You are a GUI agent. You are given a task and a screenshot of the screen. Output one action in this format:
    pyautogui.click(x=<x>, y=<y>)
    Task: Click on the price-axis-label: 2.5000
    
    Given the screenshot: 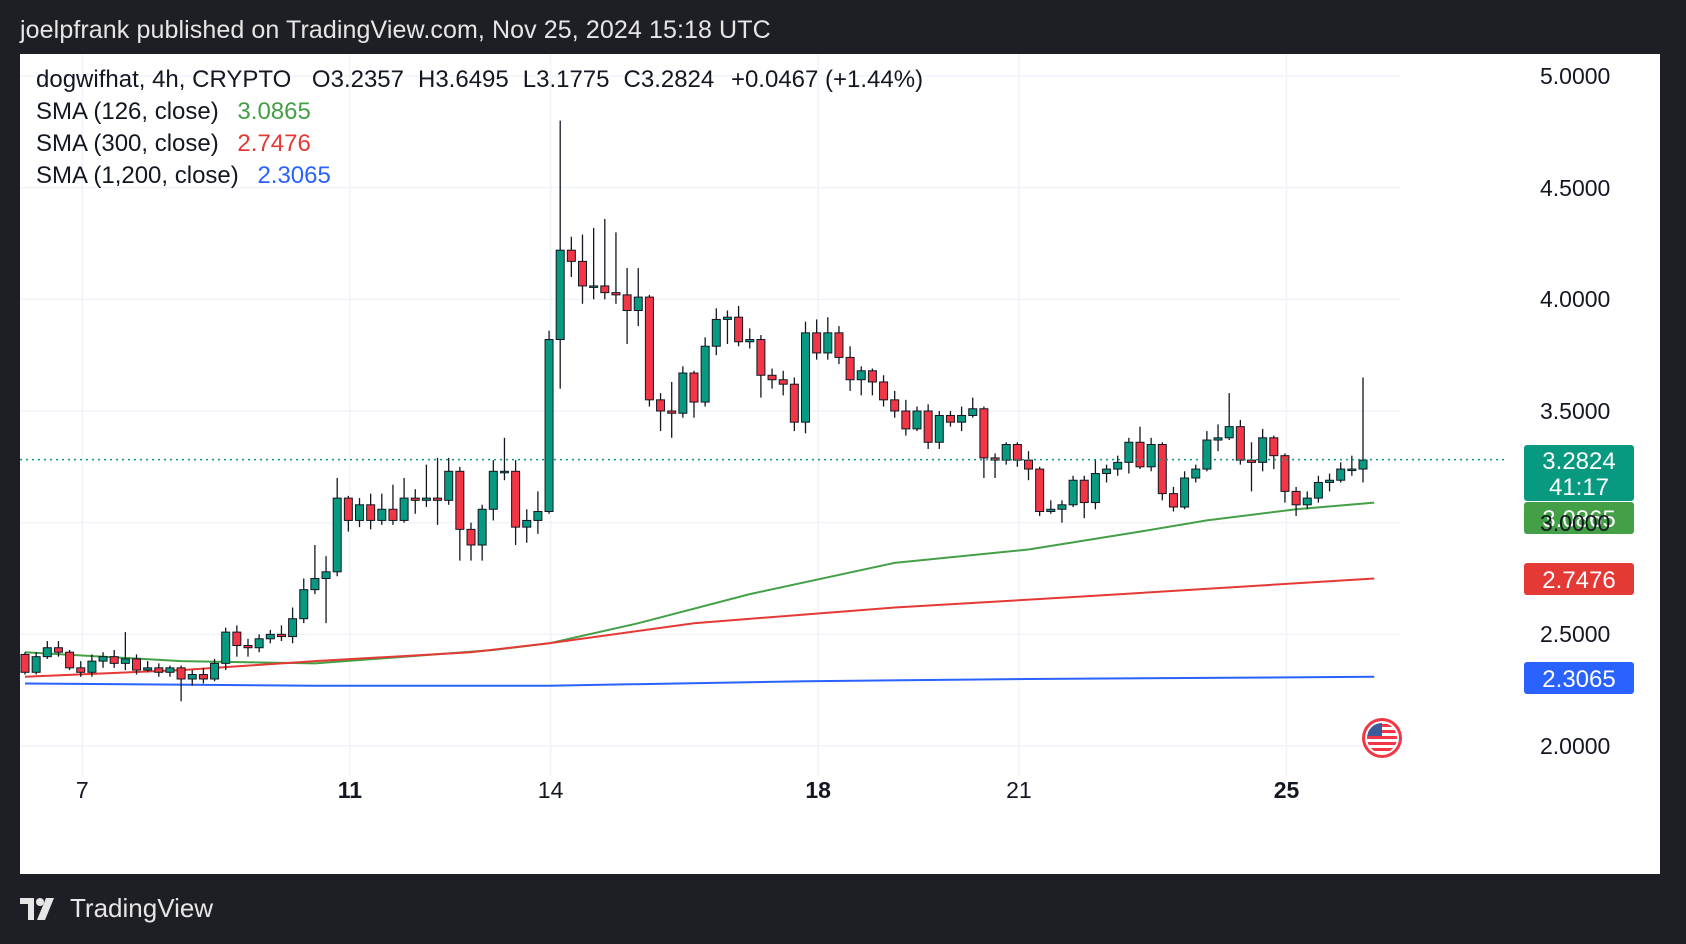 What is the action you would take?
    pyautogui.click(x=1575, y=634)
    